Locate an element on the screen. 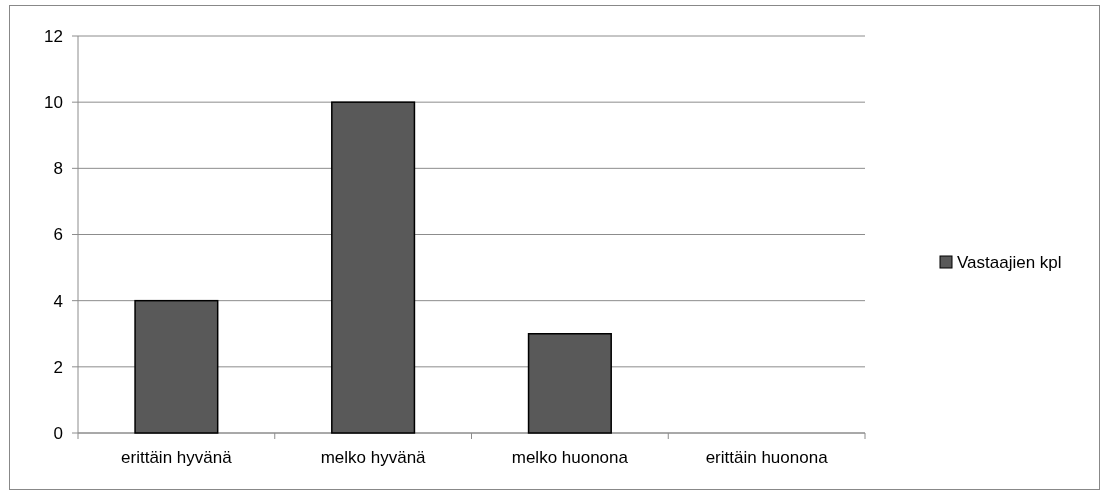  x-tick-label: erittäin hyvänä is located at coordinates (177, 457).